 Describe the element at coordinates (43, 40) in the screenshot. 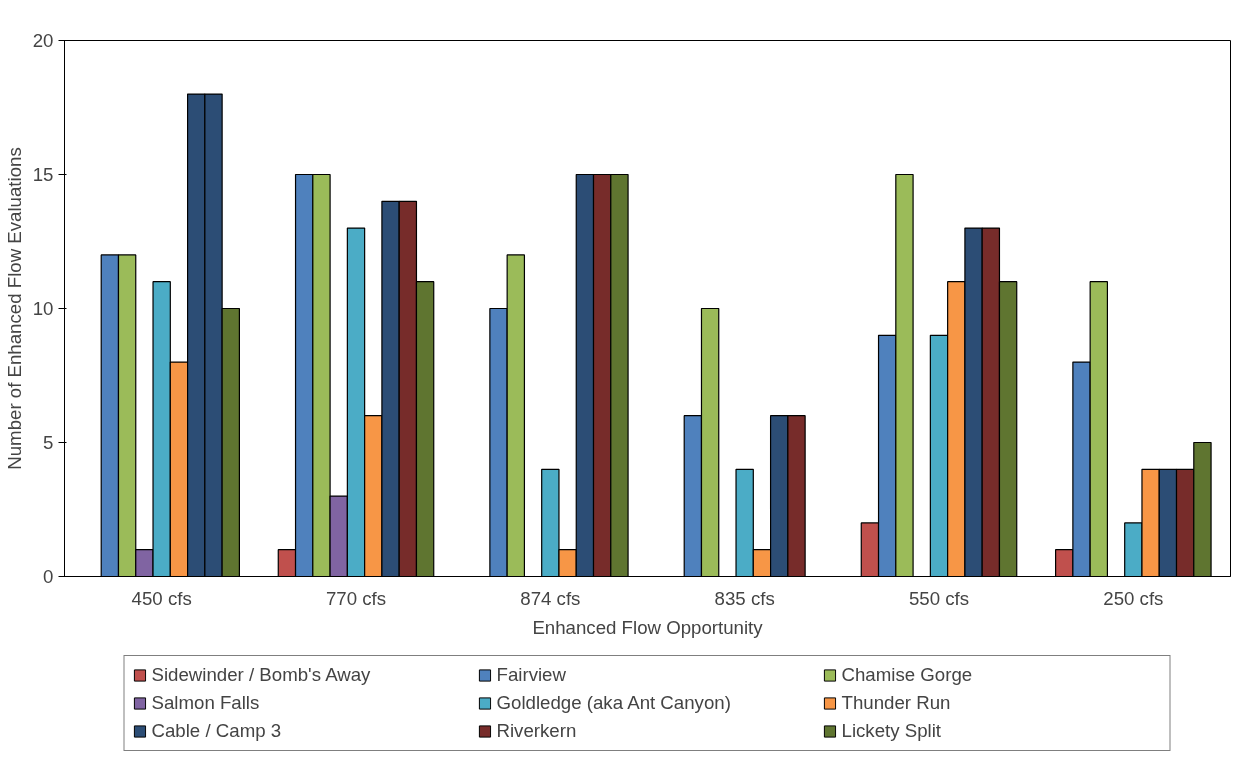

I see `y-tick-label: 20` at that location.